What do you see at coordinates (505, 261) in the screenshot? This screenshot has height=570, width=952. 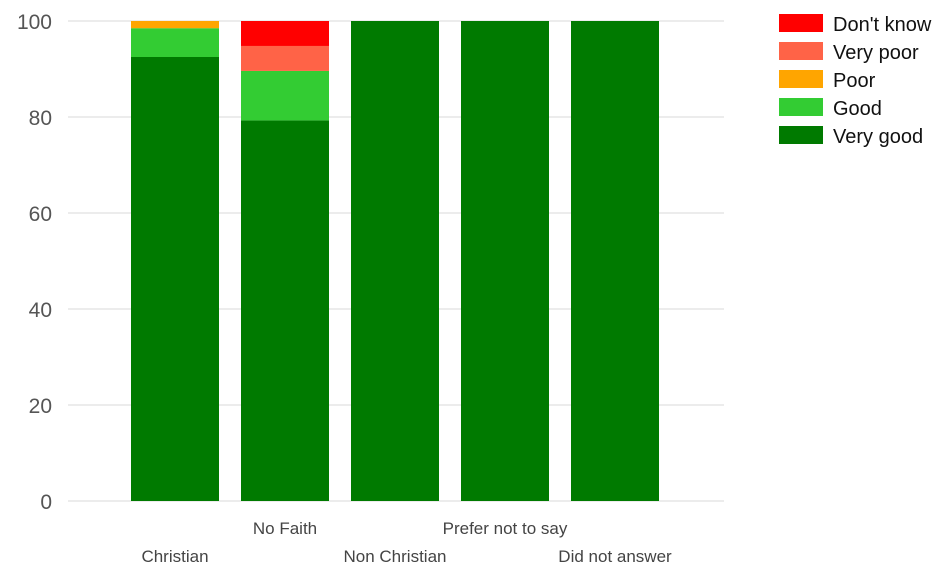 I see `bar-prefer-not-to-say-very-good` at bounding box center [505, 261].